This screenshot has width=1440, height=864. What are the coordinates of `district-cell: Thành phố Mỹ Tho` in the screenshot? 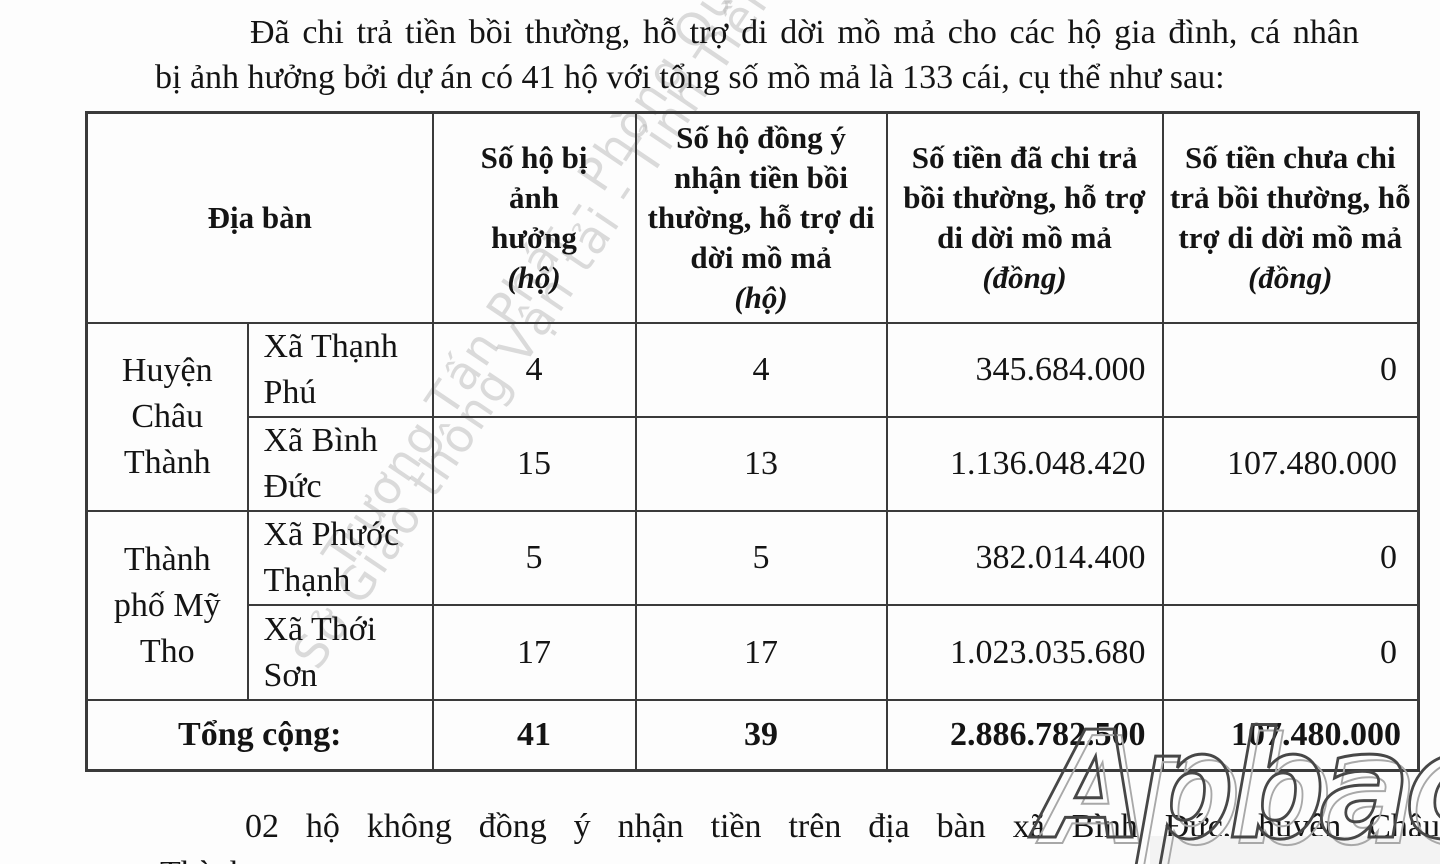 It's located at (167, 605).